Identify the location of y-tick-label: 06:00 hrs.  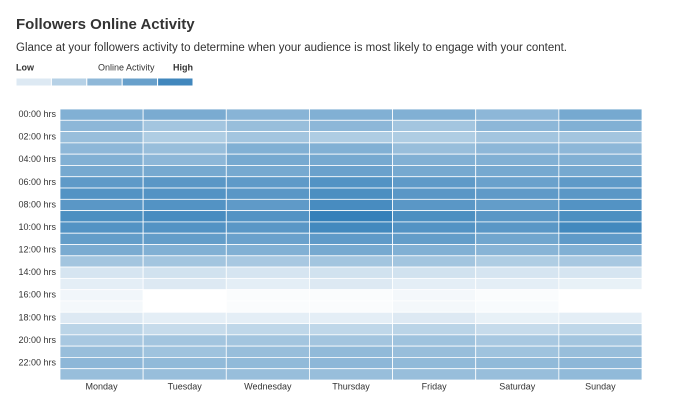
(37, 182).